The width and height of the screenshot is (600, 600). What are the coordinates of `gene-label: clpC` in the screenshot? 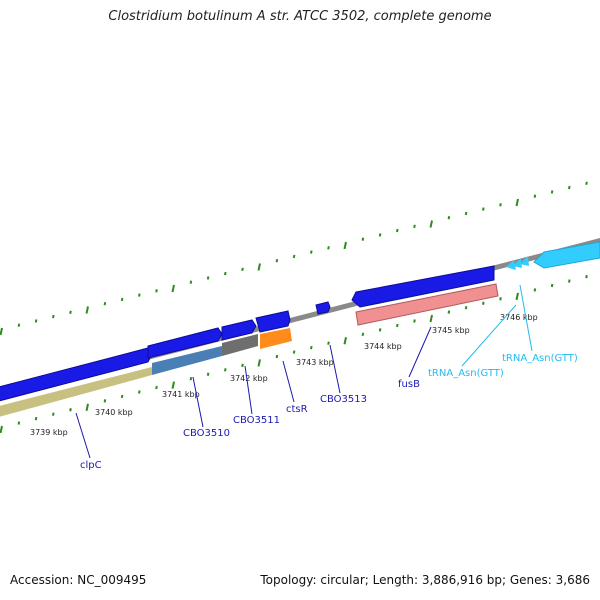 It's located at (91, 465).